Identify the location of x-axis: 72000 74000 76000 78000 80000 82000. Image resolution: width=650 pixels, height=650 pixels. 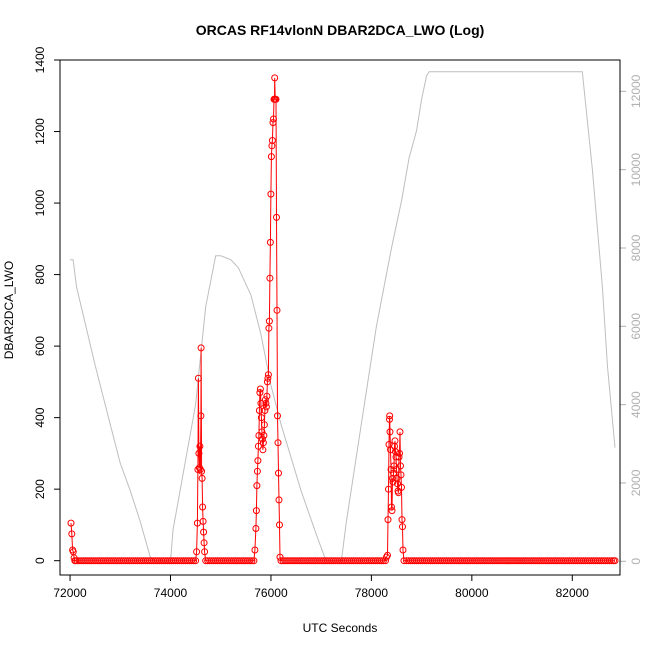
(321, 587).